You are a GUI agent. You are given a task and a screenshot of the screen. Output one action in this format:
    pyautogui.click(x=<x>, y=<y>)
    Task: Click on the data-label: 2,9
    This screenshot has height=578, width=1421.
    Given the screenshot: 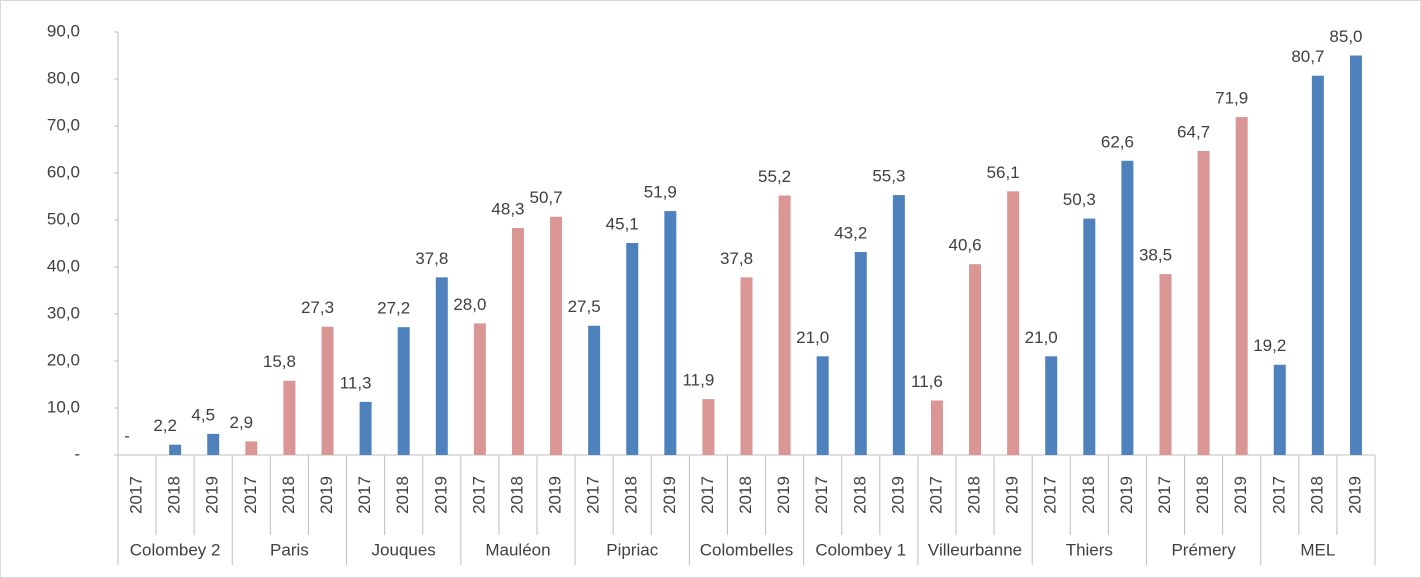 What is the action you would take?
    pyautogui.click(x=241, y=422)
    